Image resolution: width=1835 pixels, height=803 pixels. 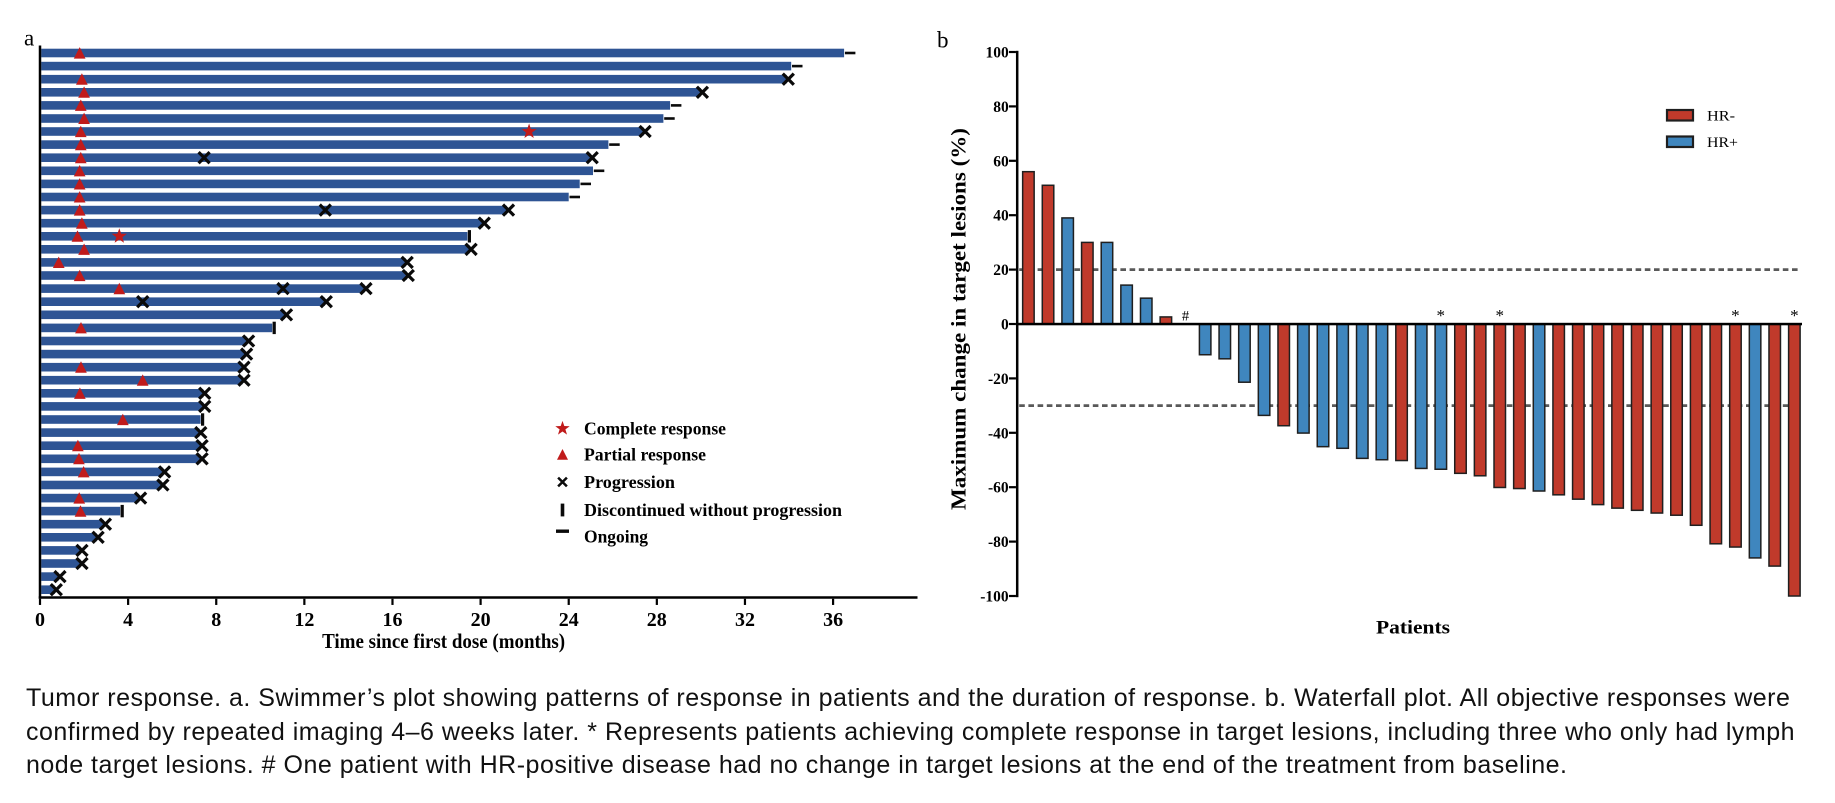 What do you see at coordinates (657, 620) in the screenshot?
I see `svg-text: 28` at bounding box center [657, 620].